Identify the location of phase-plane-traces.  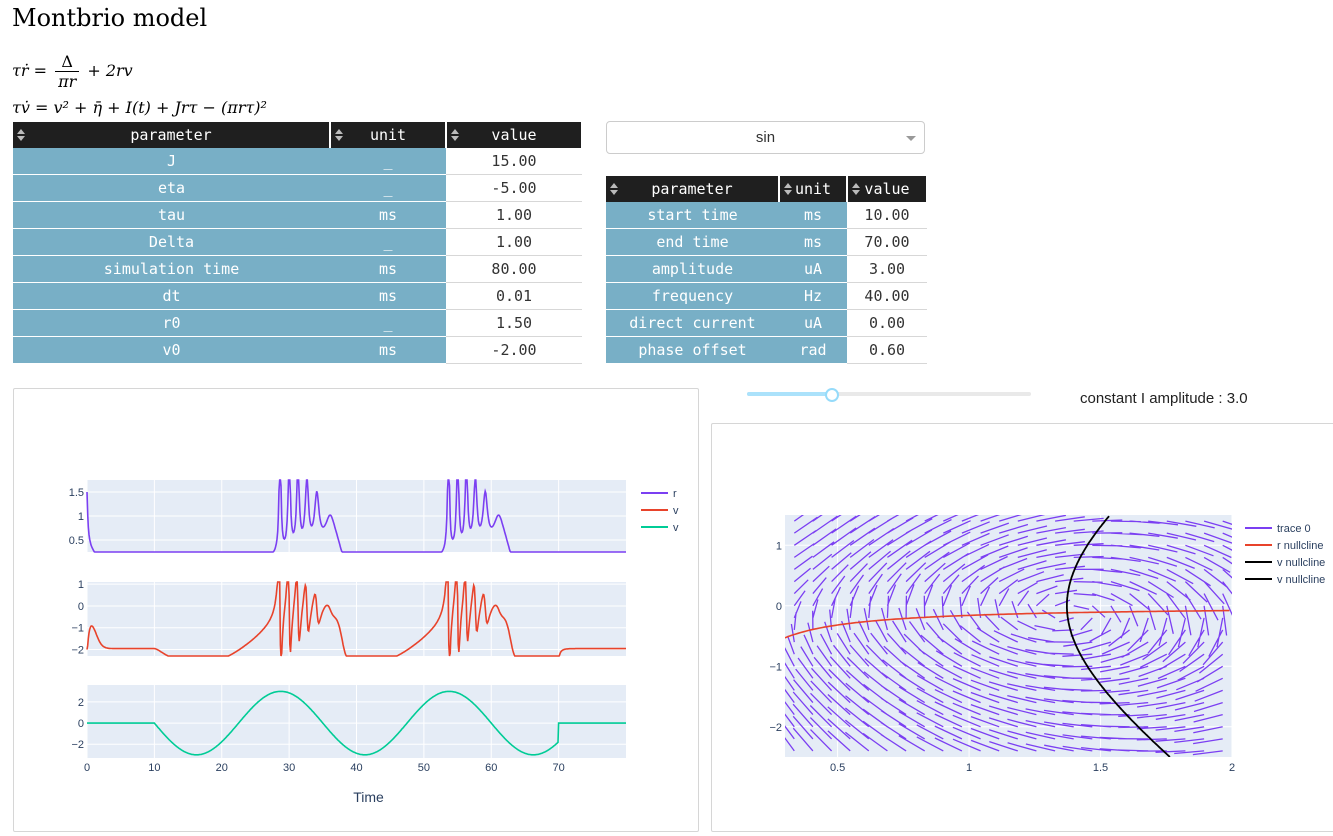
(1008, 636).